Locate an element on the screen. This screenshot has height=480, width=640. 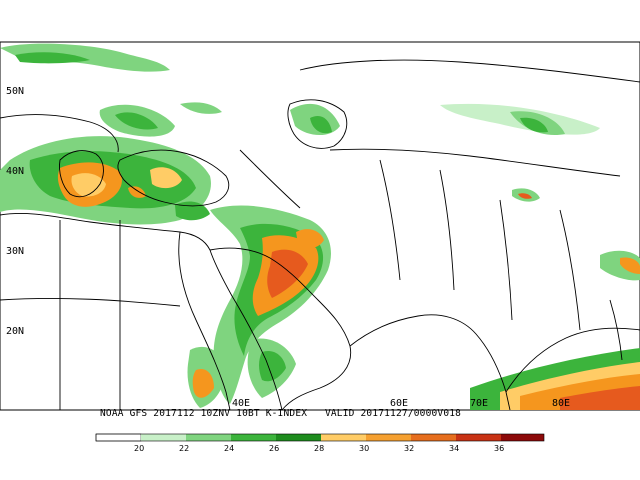
colorbar-label-36: 36 is located at coordinates (499, 448).